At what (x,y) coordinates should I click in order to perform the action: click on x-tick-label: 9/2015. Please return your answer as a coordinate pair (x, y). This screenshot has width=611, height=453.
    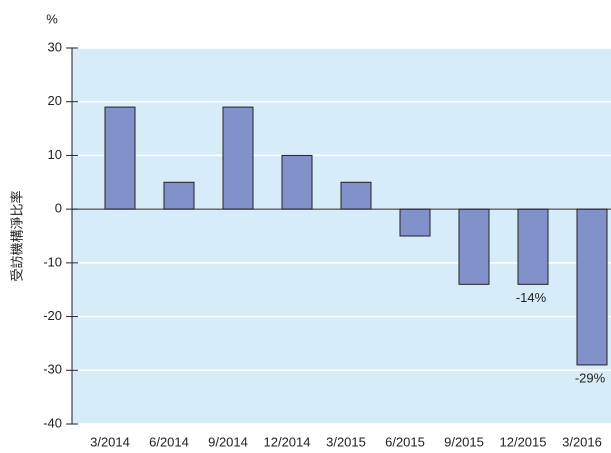
    Looking at the image, I should click on (464, 441).